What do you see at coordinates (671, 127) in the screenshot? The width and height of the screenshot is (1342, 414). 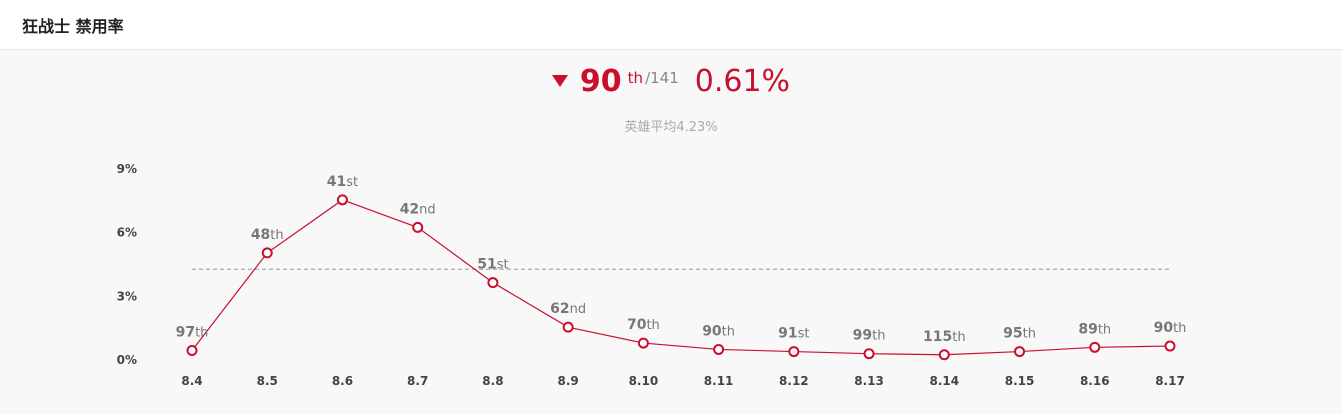 I see `hero-average-rate: 英雄平均4.23%` at bounding box center [671, 127].